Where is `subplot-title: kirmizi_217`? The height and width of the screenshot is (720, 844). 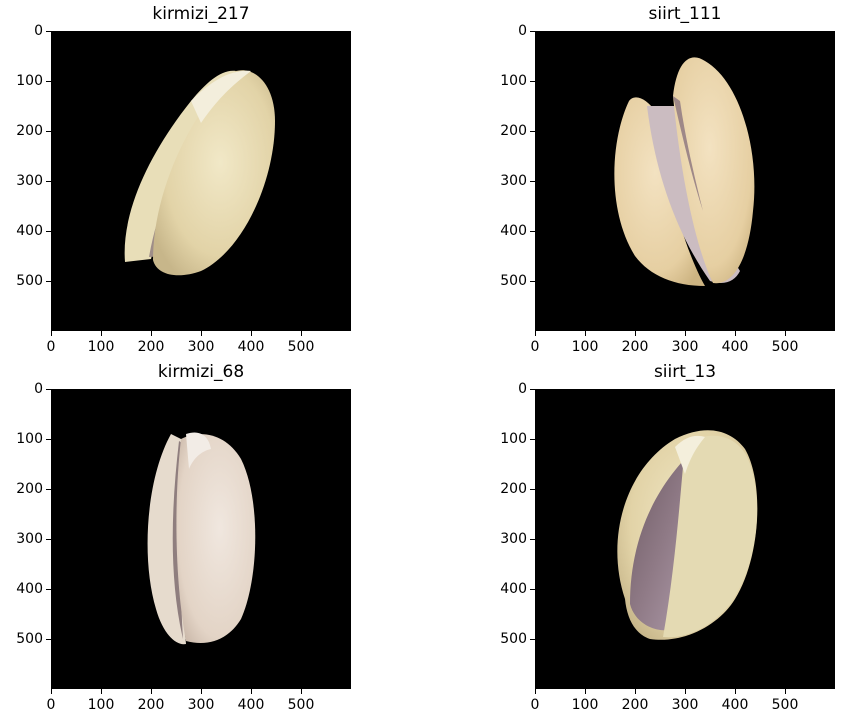 subplot-title: kirmizi_217 is located at coordinates (201, 14).